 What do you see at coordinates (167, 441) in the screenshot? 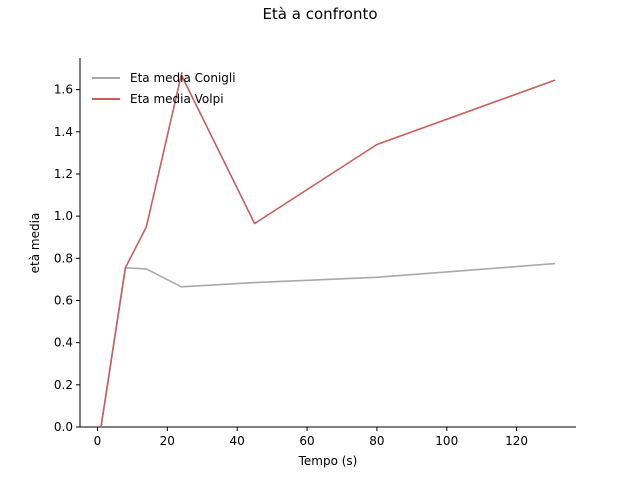
I see `x-tick-label: 20` at bounding box center [167, 441].